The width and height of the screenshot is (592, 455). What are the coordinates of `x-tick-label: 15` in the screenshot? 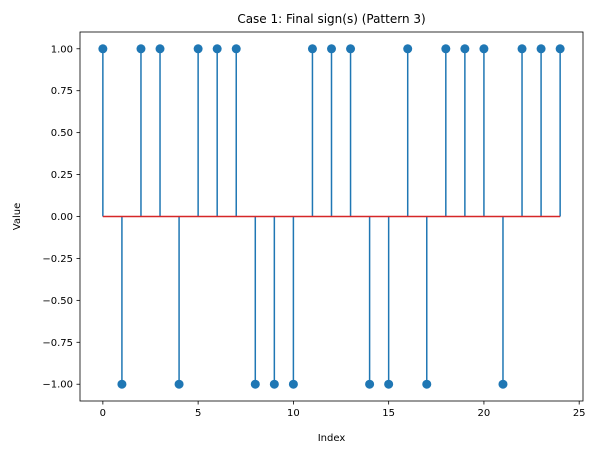 It's located at (388, 413).